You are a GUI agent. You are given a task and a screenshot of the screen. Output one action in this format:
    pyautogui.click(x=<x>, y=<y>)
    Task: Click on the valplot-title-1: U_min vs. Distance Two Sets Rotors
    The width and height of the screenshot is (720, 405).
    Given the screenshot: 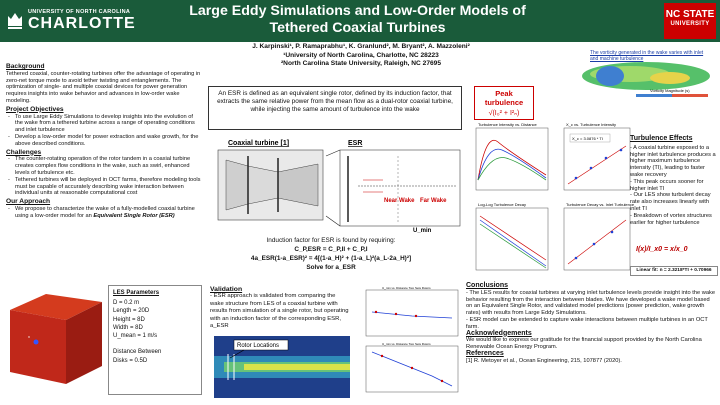 What is the action you would take?
    pyautogui.click(x=406, y=288)
    